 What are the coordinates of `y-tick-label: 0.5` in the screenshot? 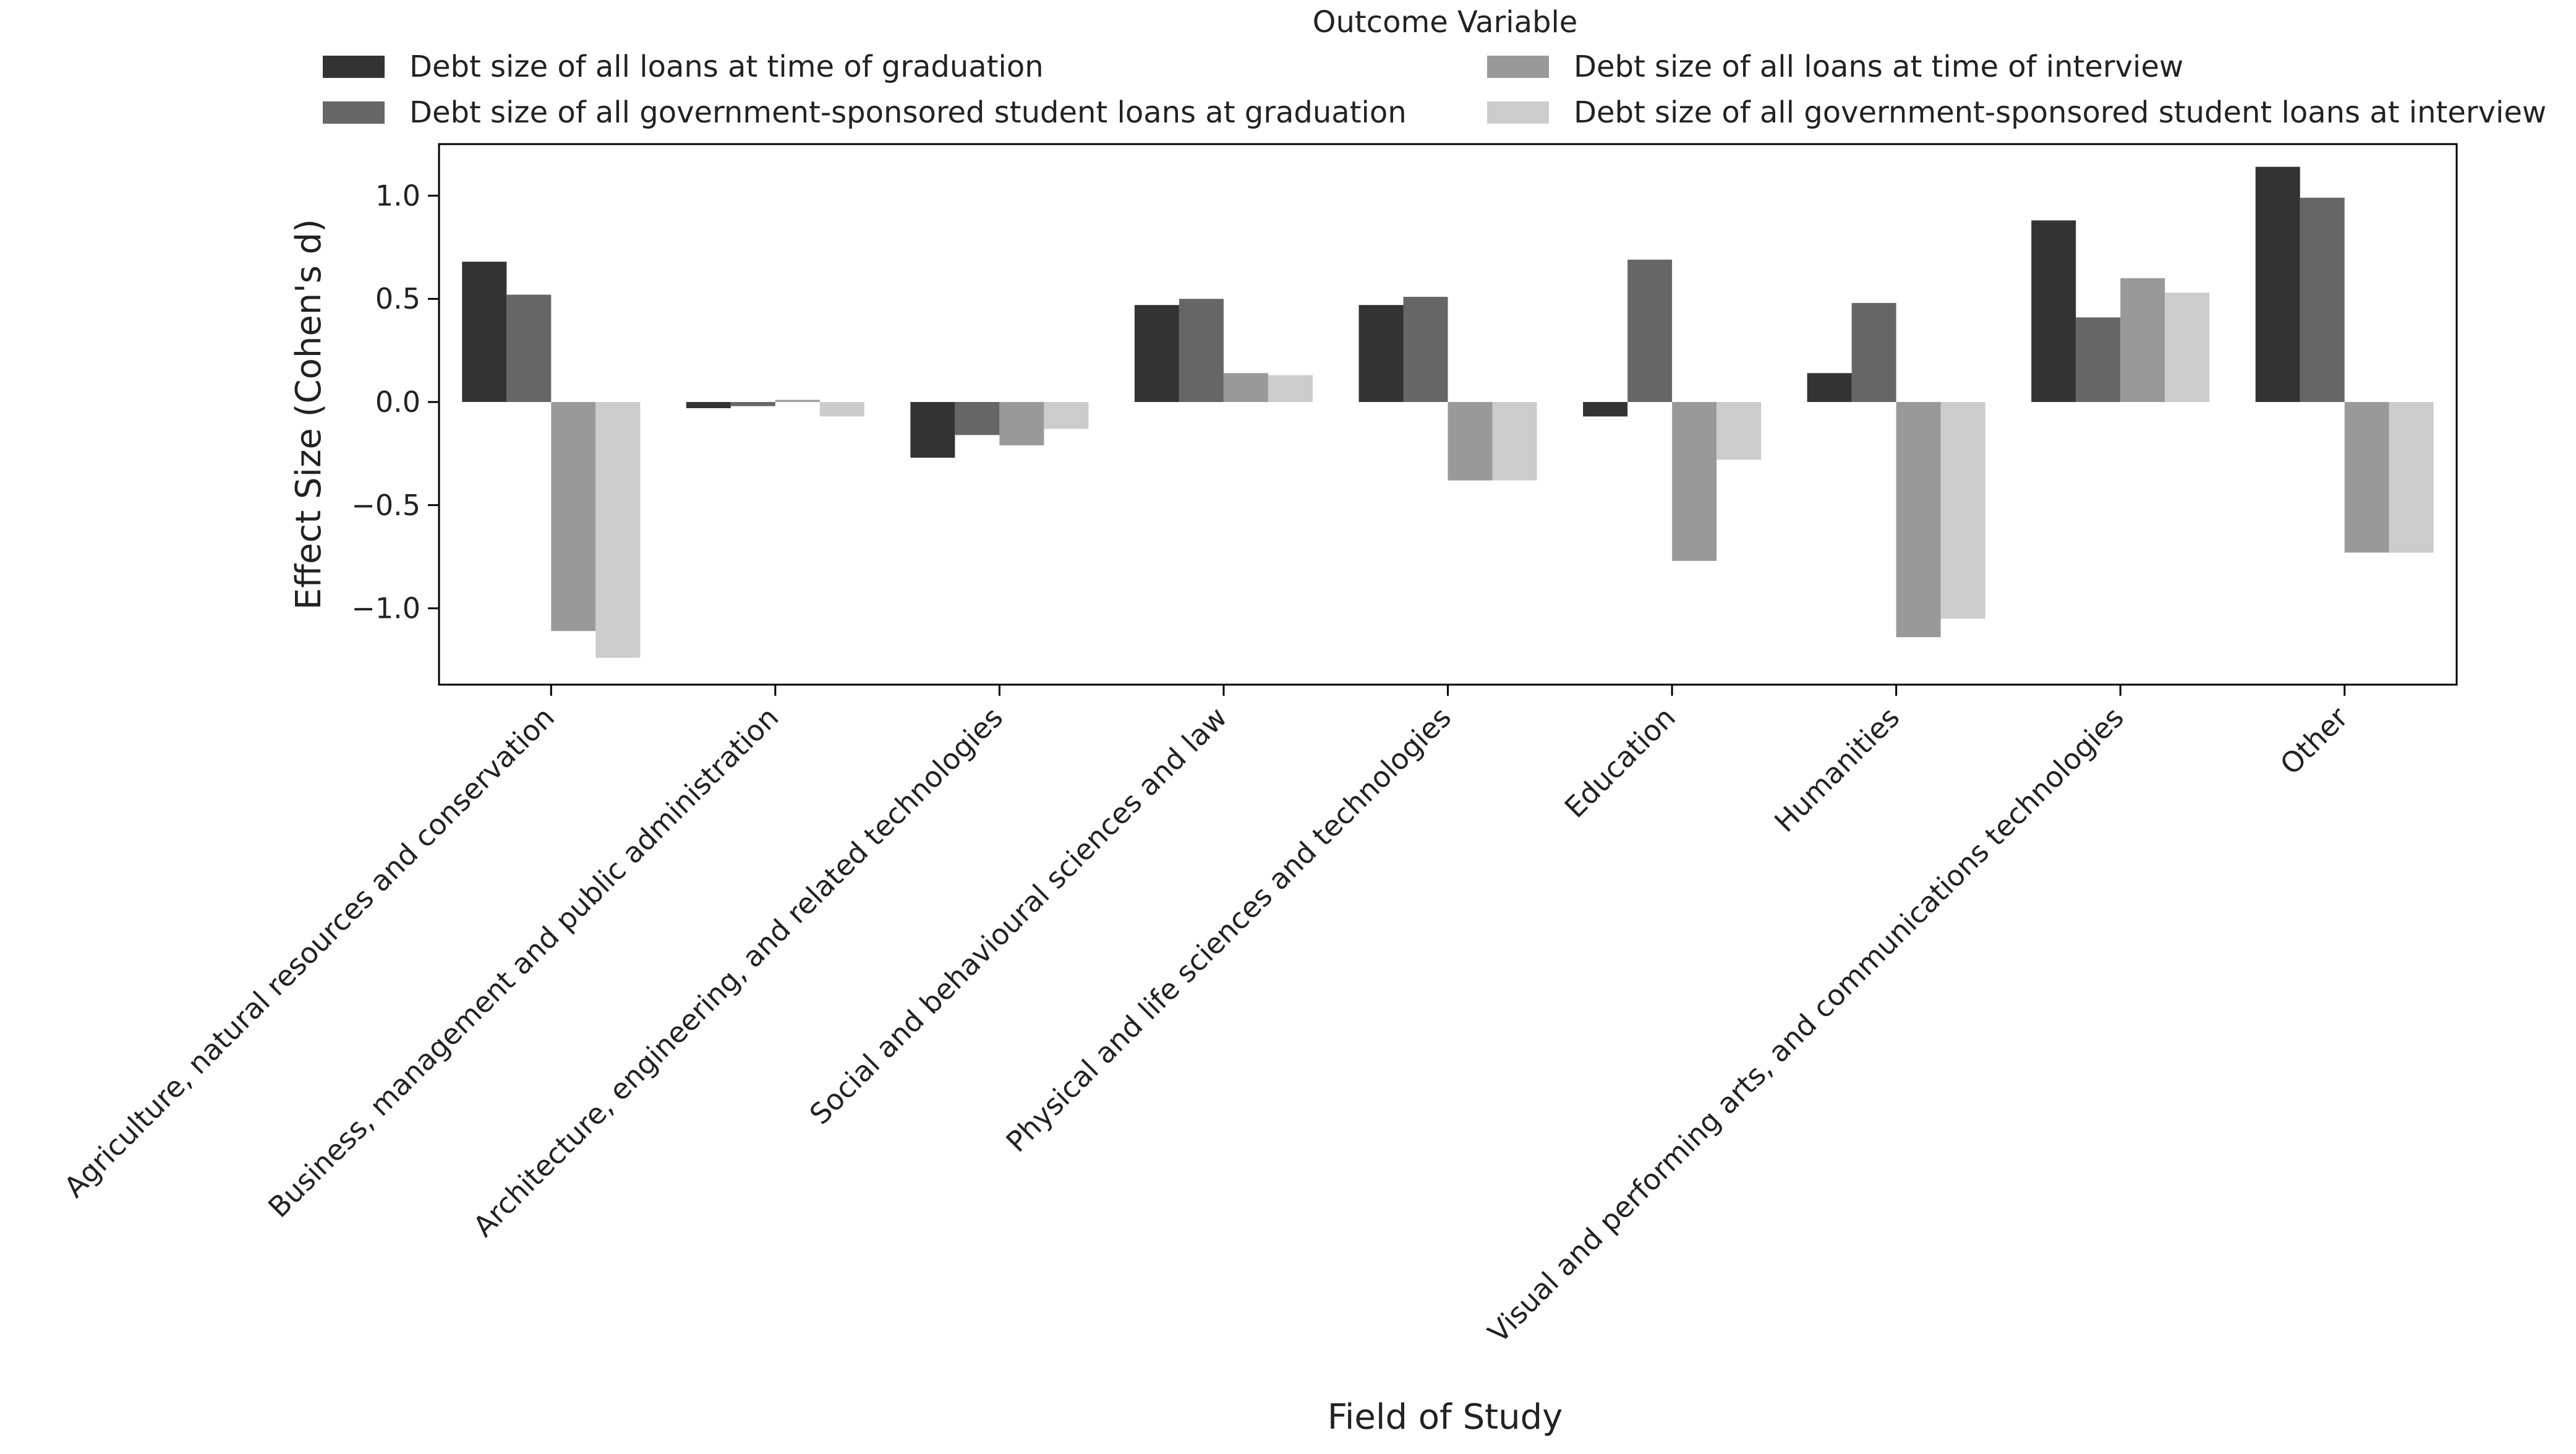 It's located at (397, 298).